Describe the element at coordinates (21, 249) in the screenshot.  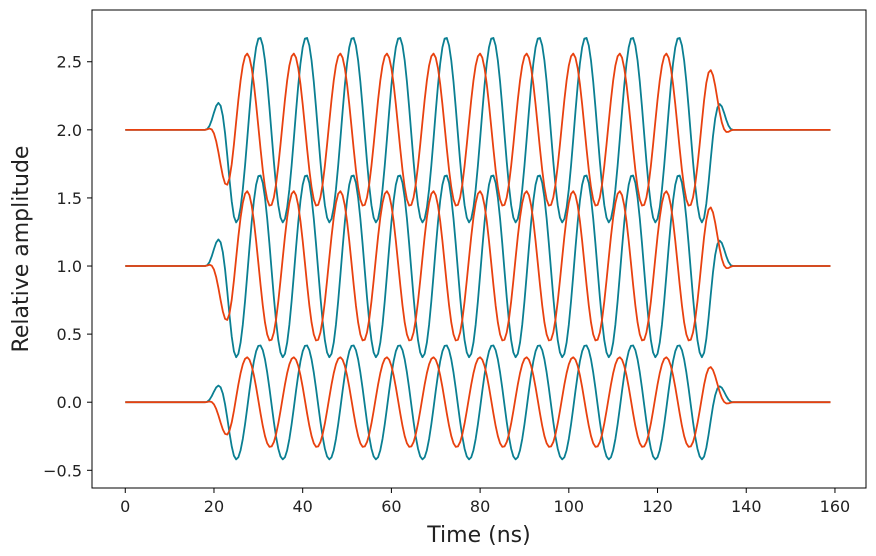
I see `y-axis-label: Relative amplitude` at that location.